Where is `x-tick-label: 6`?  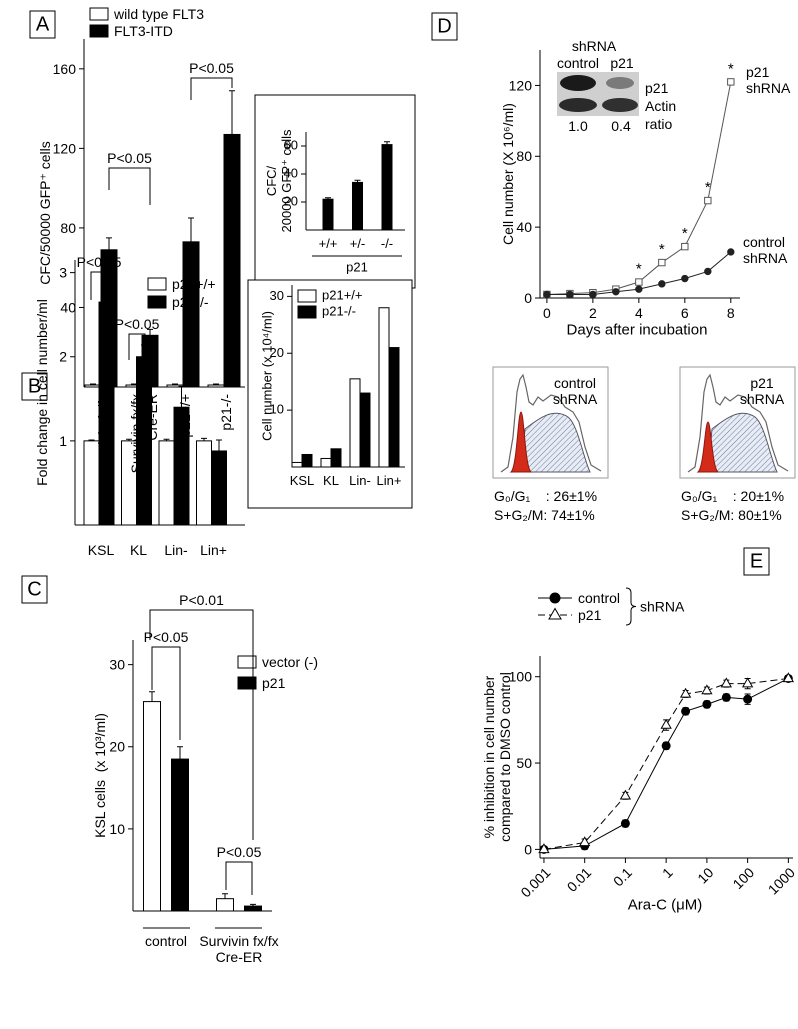 x-tick-label: 6 is located at coordinates (684, 312).